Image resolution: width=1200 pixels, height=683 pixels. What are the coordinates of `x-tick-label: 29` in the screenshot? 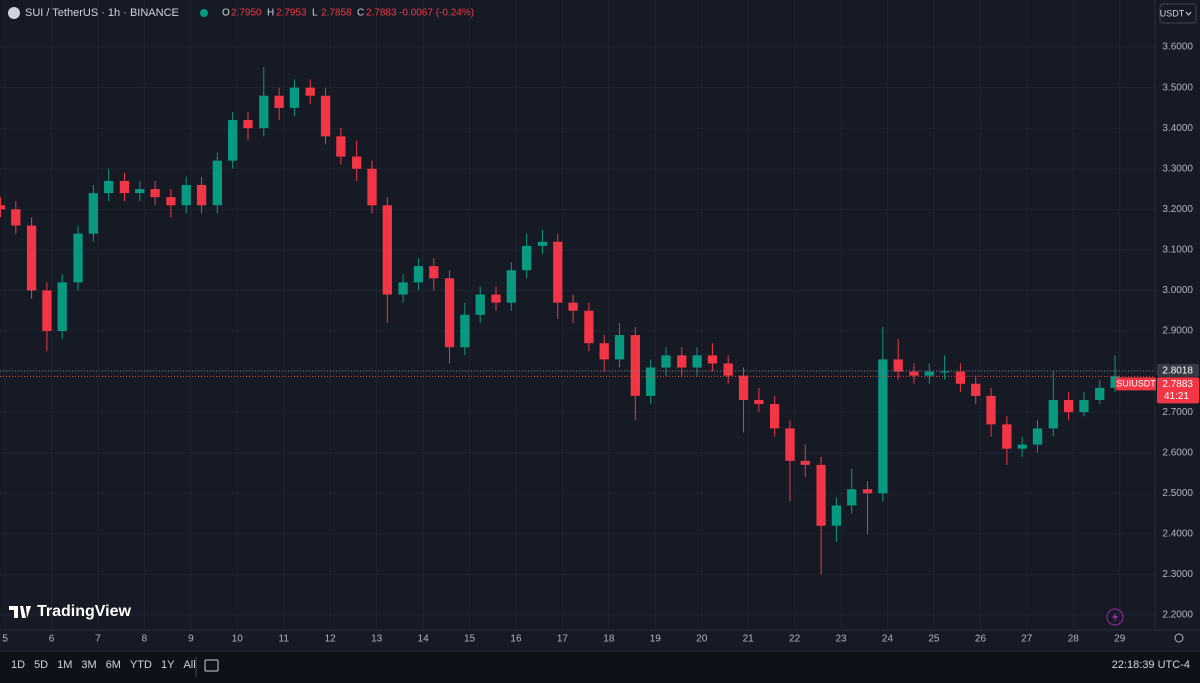 It's located at (1120, 639).